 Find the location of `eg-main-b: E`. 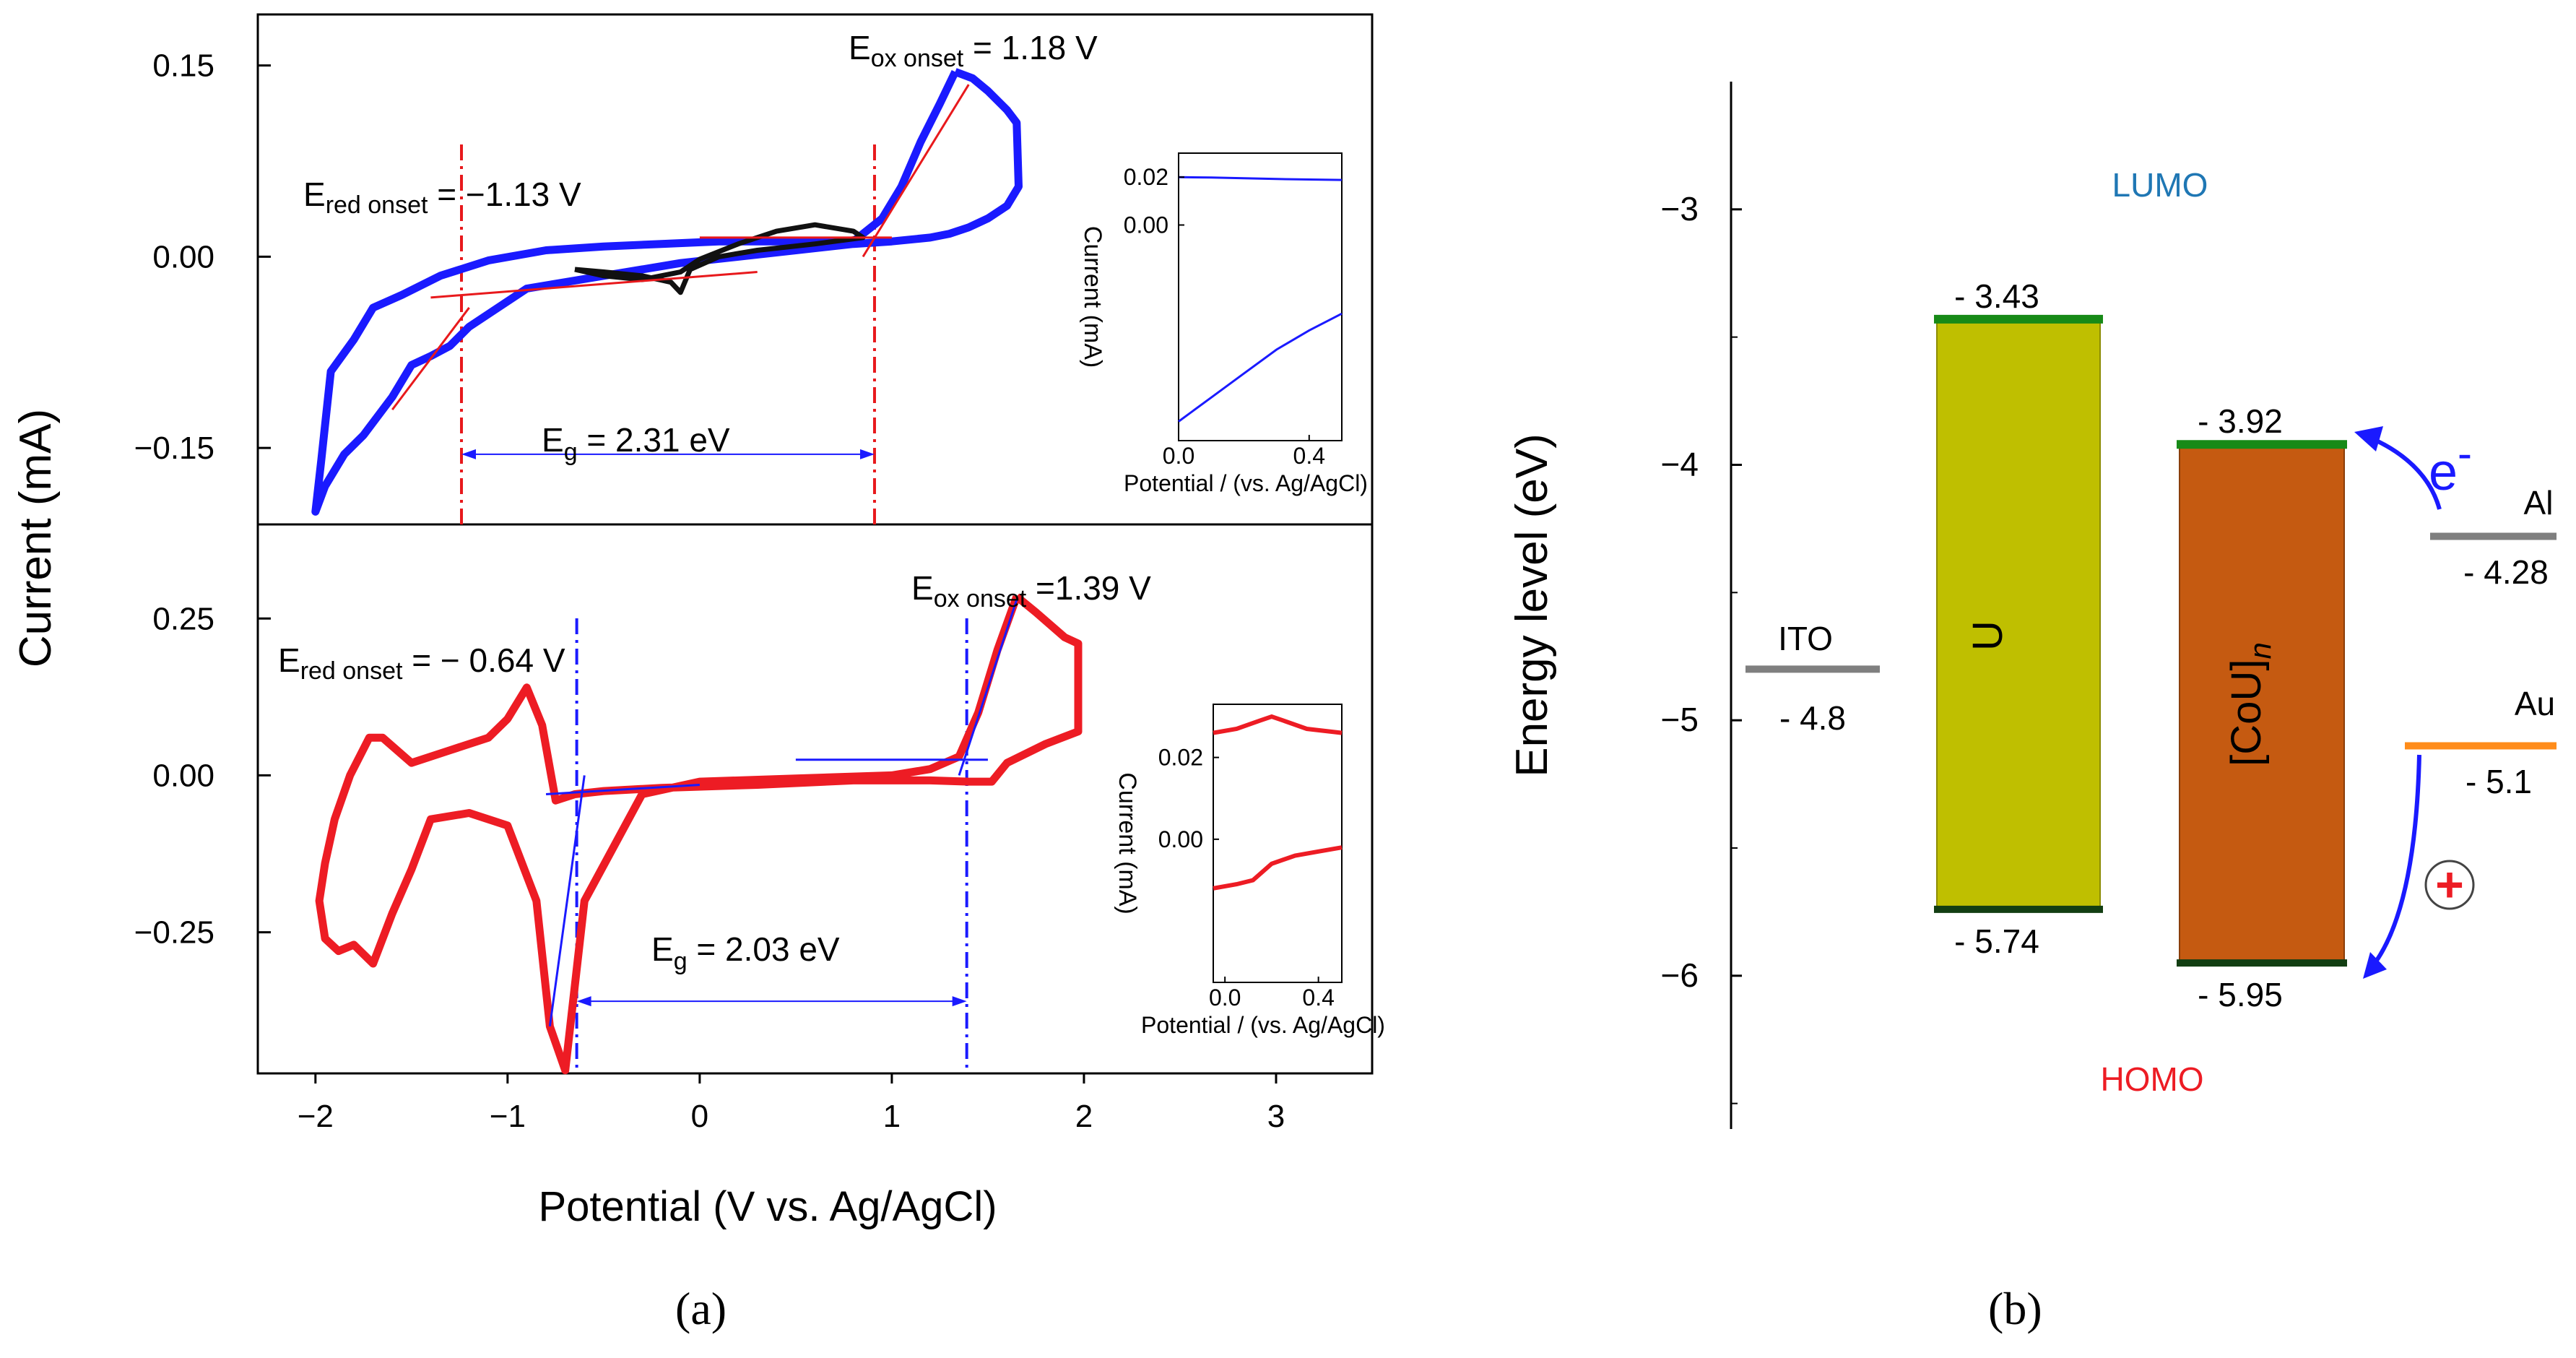

eg-main-b: E is located at coordinates (662, 949).